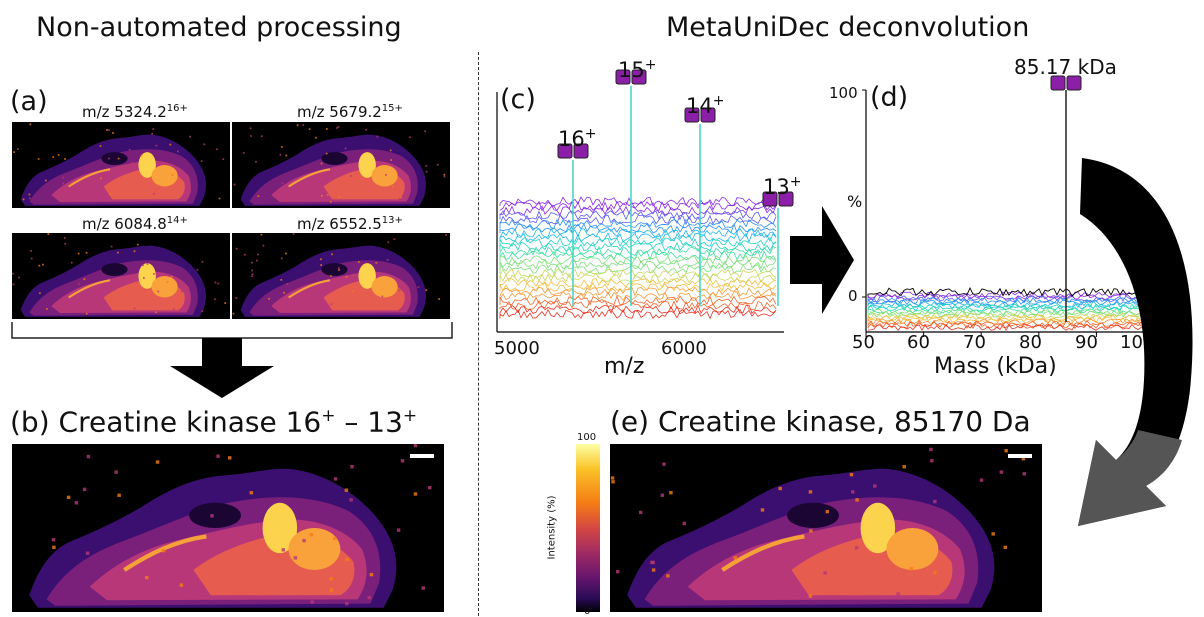  What do you see at coordinates (214, 422) in the screenshot?
I see `panel-b-label: (b) Creatine kinase 16+ – 13+` at bounding box center [214, 422].